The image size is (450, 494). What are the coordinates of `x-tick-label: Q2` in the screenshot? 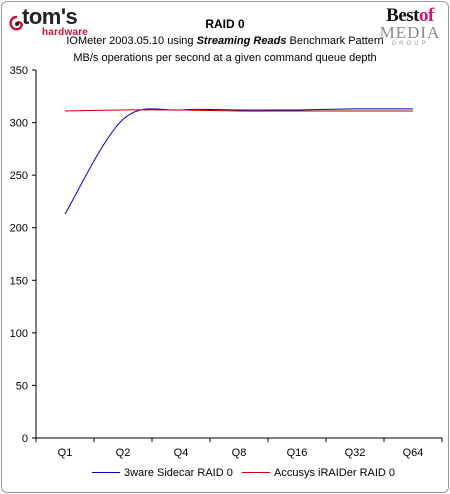 It's located at (123, 453).